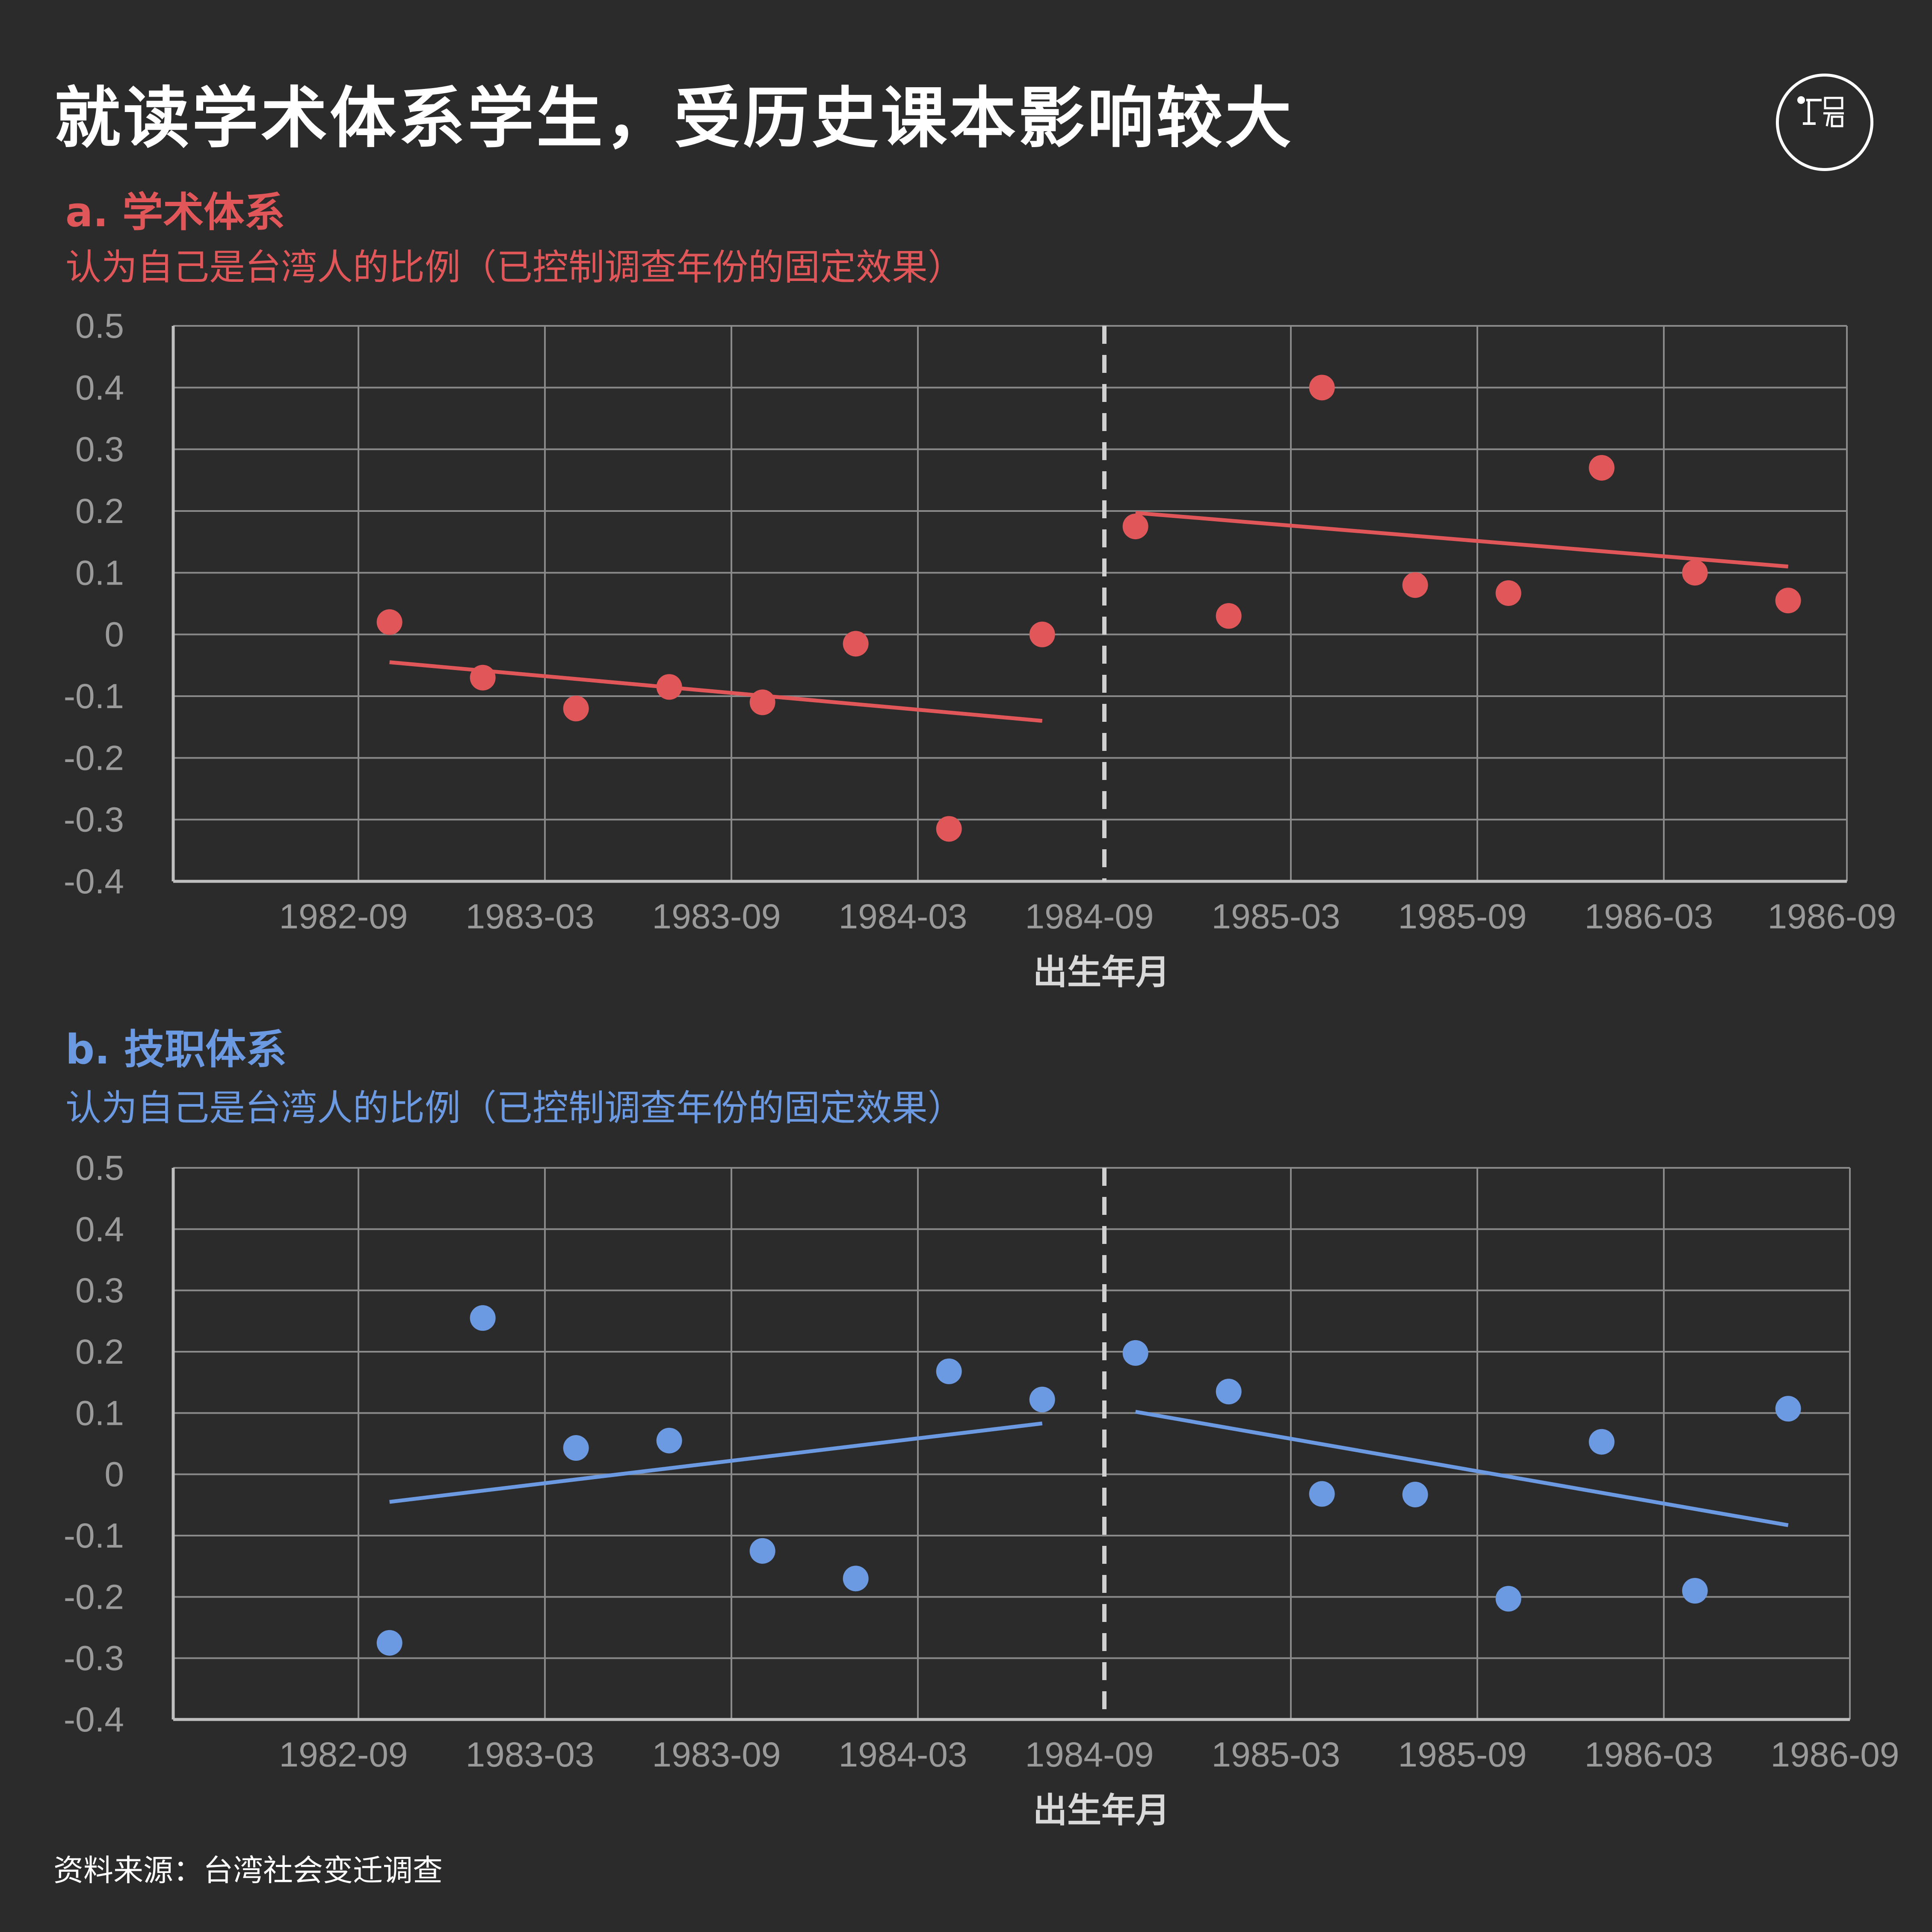 The width and height of the screenshot is (1932, 1932). What do you see at coordinates (248, 1870) in the screenshot?
I see `source-note: 资料来源：台湾社会变迁调查` at bounding box center [248, 1870].